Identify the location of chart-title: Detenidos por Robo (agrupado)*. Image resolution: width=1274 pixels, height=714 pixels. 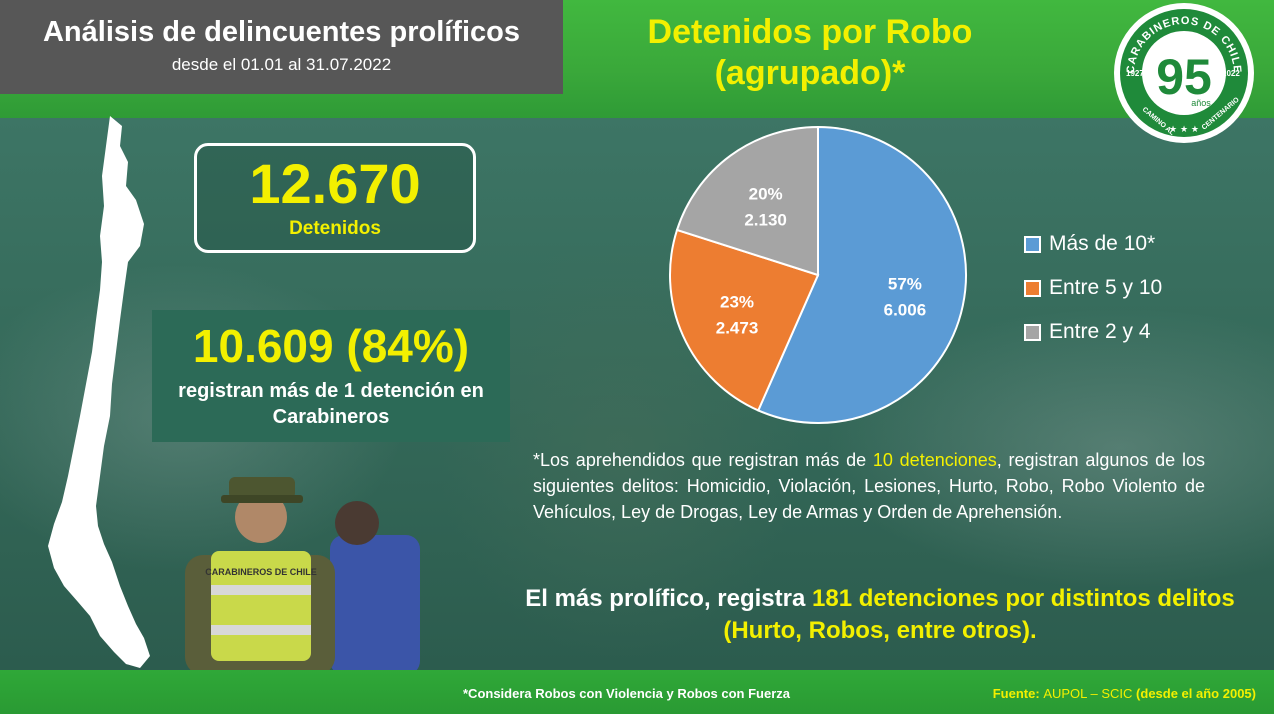
(810, 53).